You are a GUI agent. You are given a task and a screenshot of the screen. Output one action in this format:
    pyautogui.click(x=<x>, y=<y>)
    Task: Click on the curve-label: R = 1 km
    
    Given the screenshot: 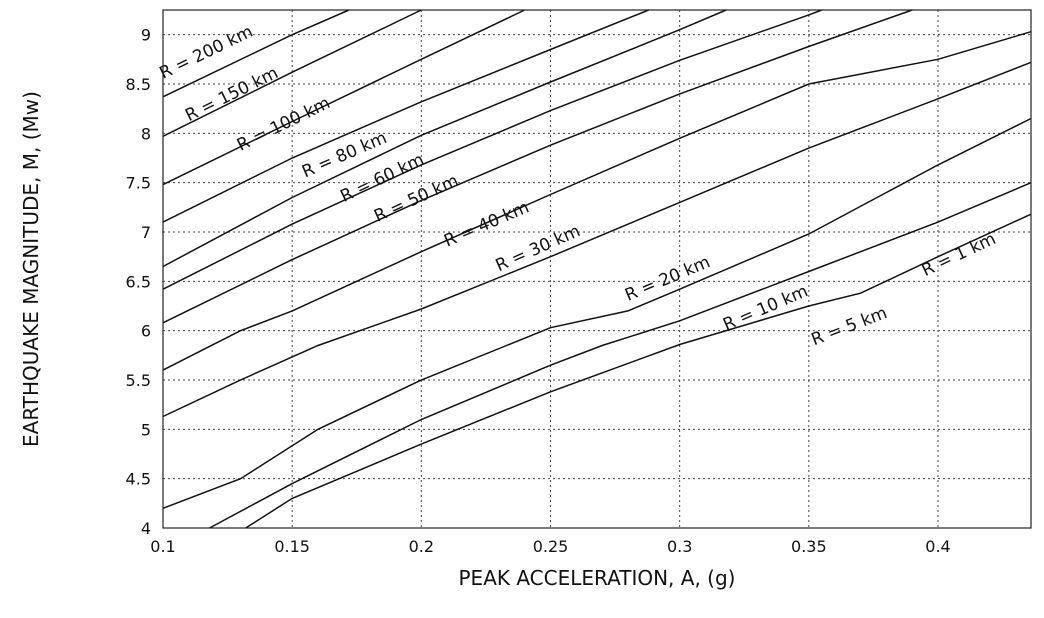 What is the action you would take?
    pyautogui.click(x=959, y=255)
    